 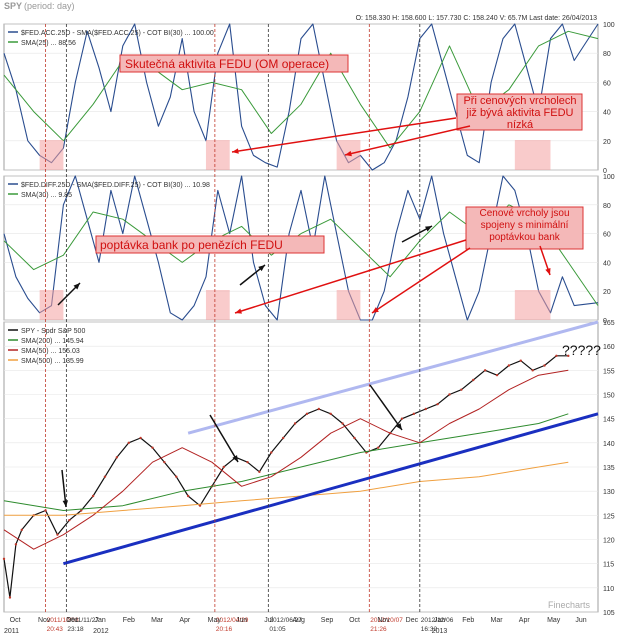 What do you see at coordinates (609, 444) in the screenshot?
I see `y-tick-label: 140` at bounding box center [609, 444].